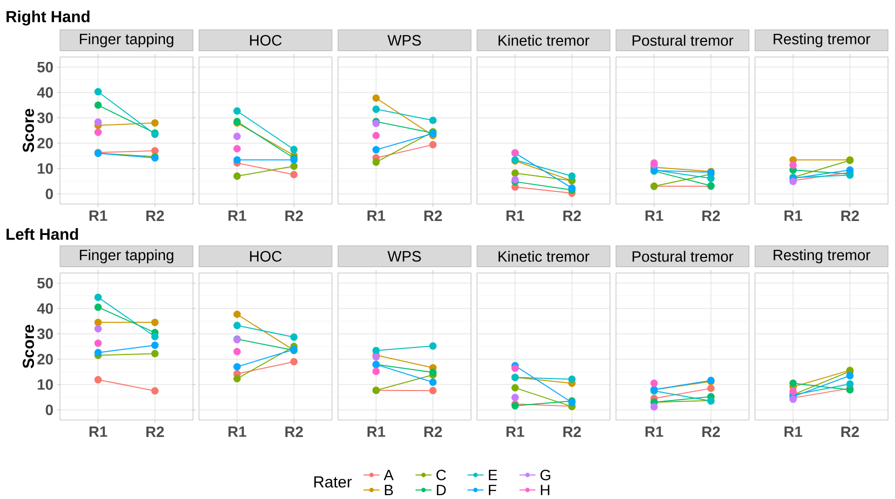 Image resolution: width=895 pixels, height=499 pixels. Describe the element at coordinates (48, 18) in the screenshot. I see `text: Right Hand` at that location.